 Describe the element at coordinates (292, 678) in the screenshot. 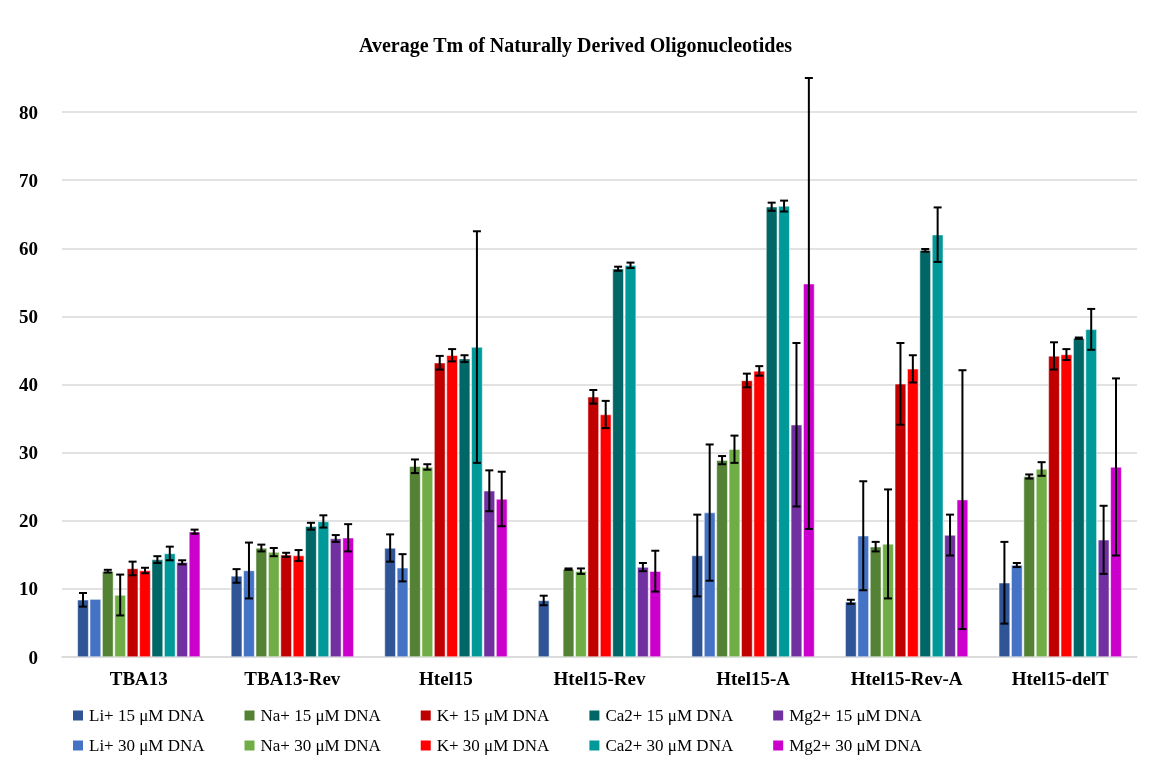

I see `x-tick-label: TBA13-Rev` at that location.